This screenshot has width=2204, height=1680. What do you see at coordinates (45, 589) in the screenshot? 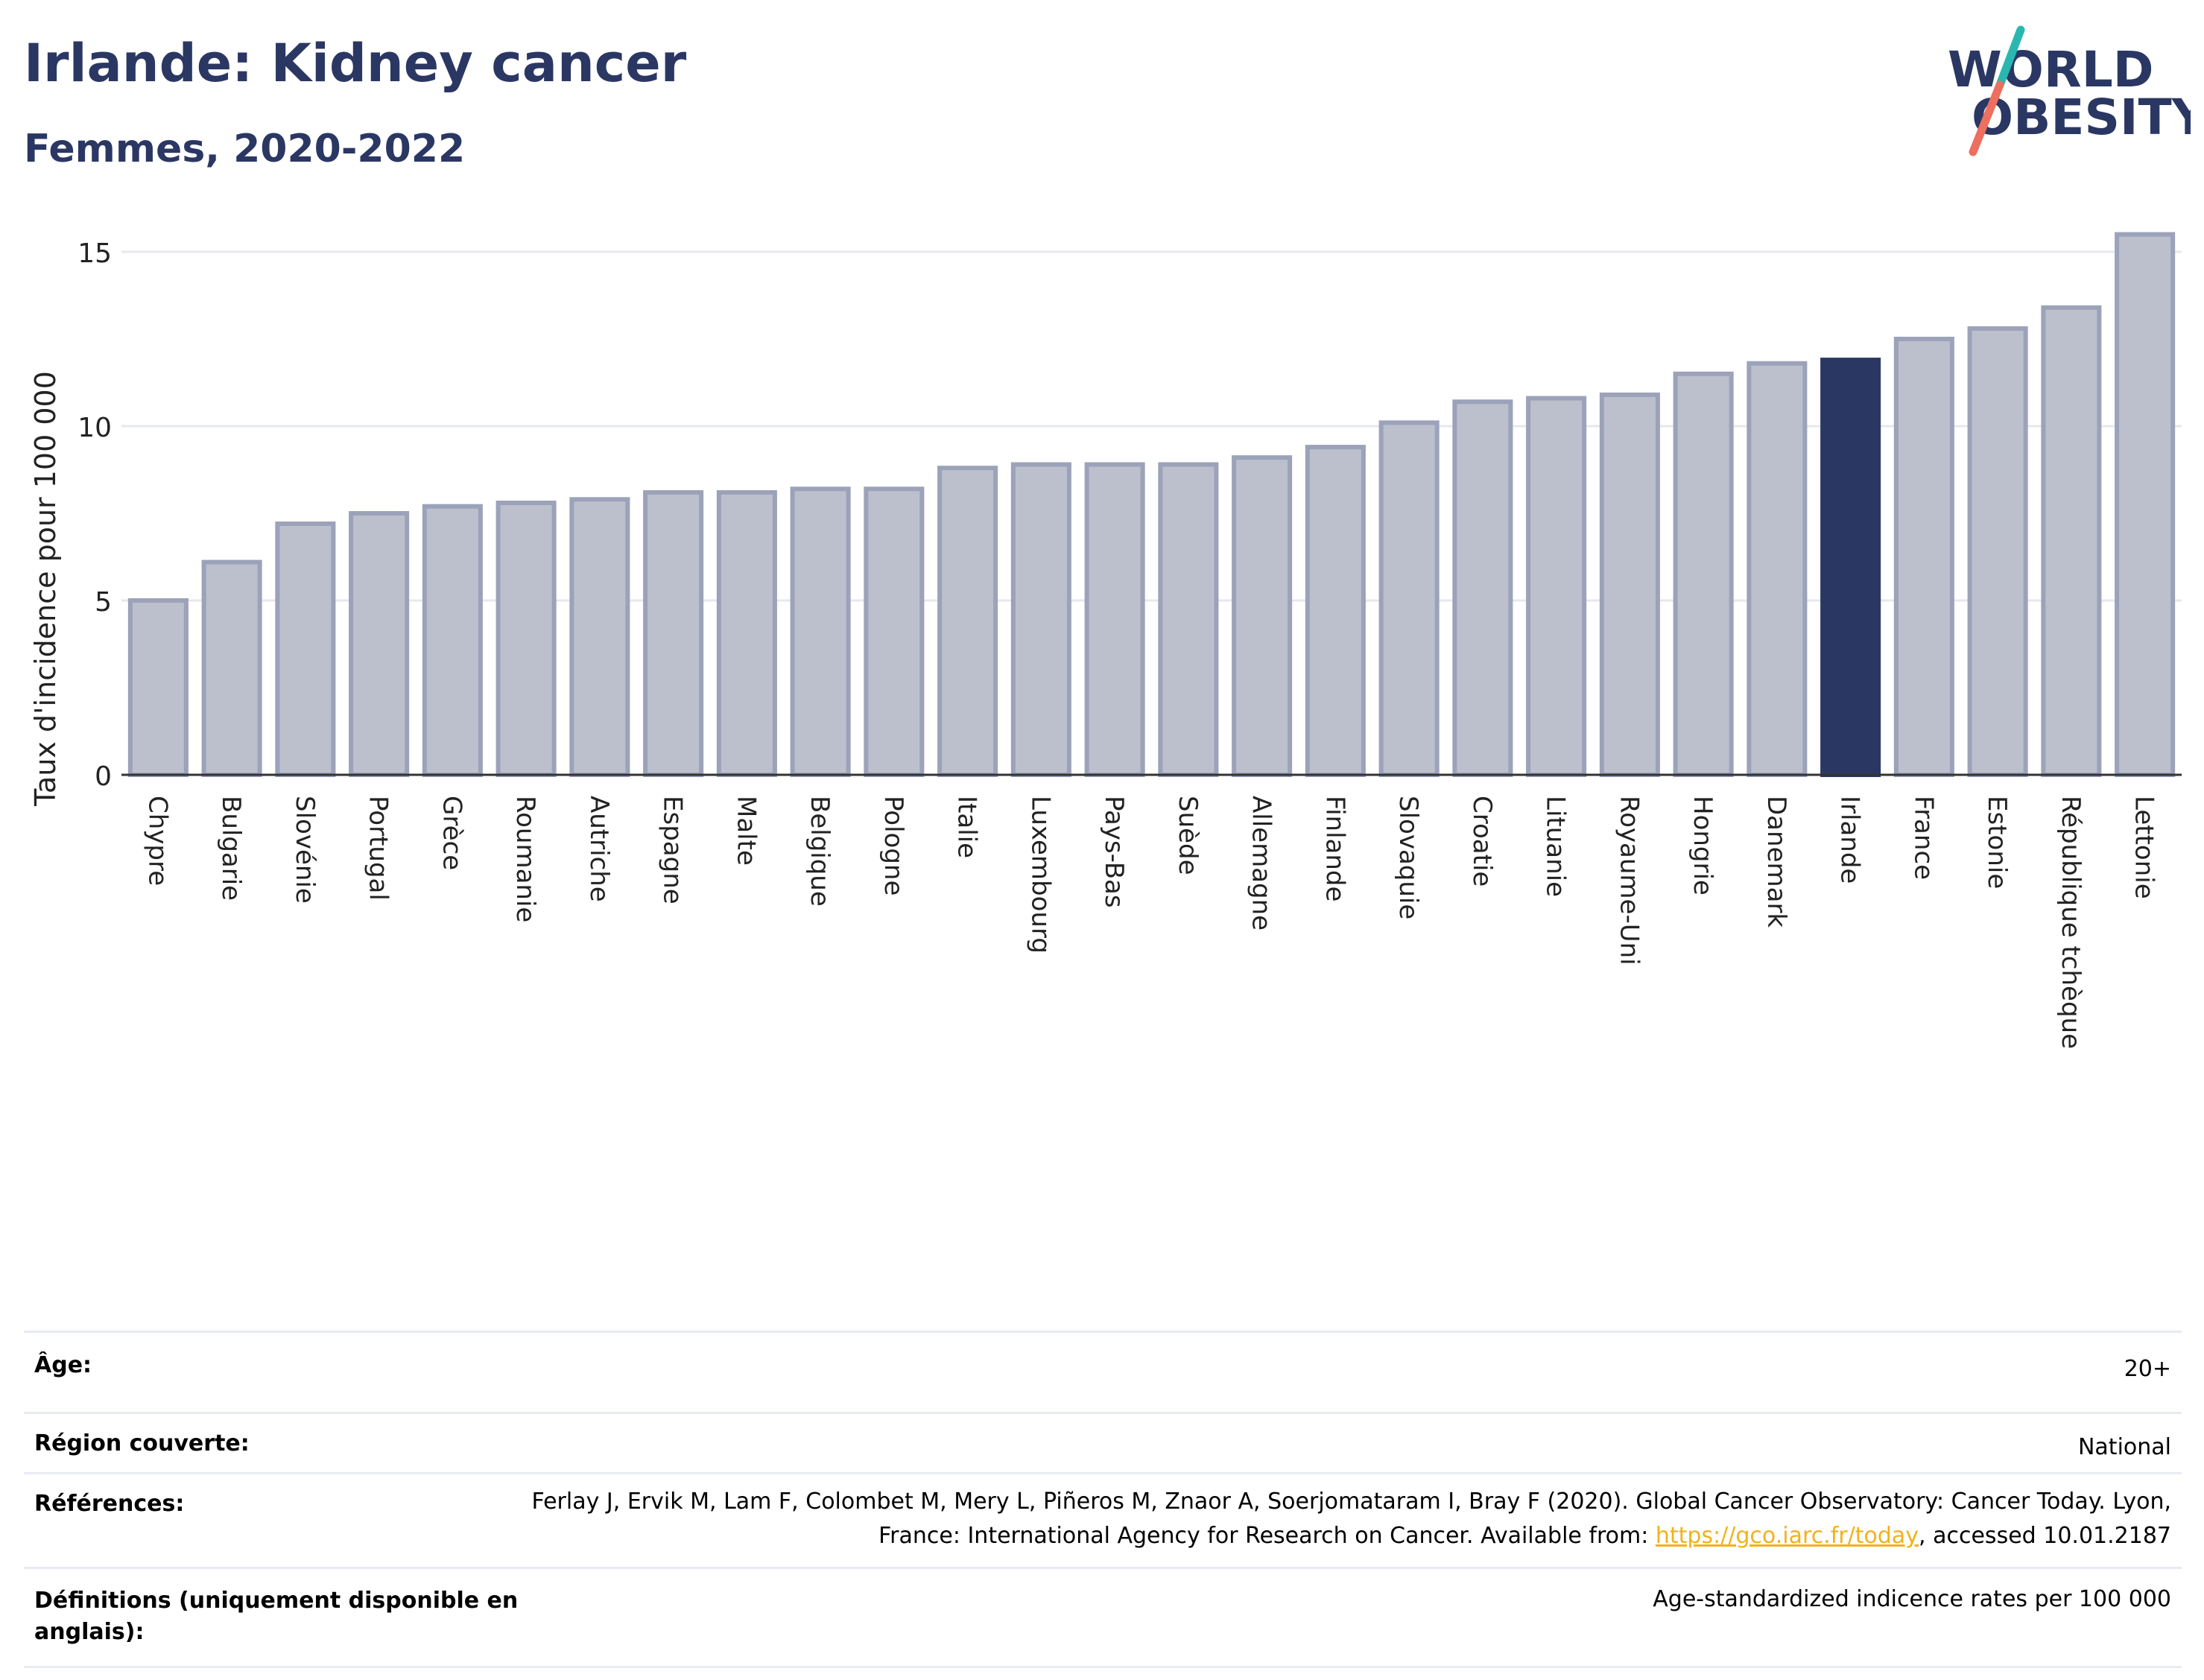
I see `y-axis-label: Taux d'incidence pour 100 000` at bounding box center [45, 589].